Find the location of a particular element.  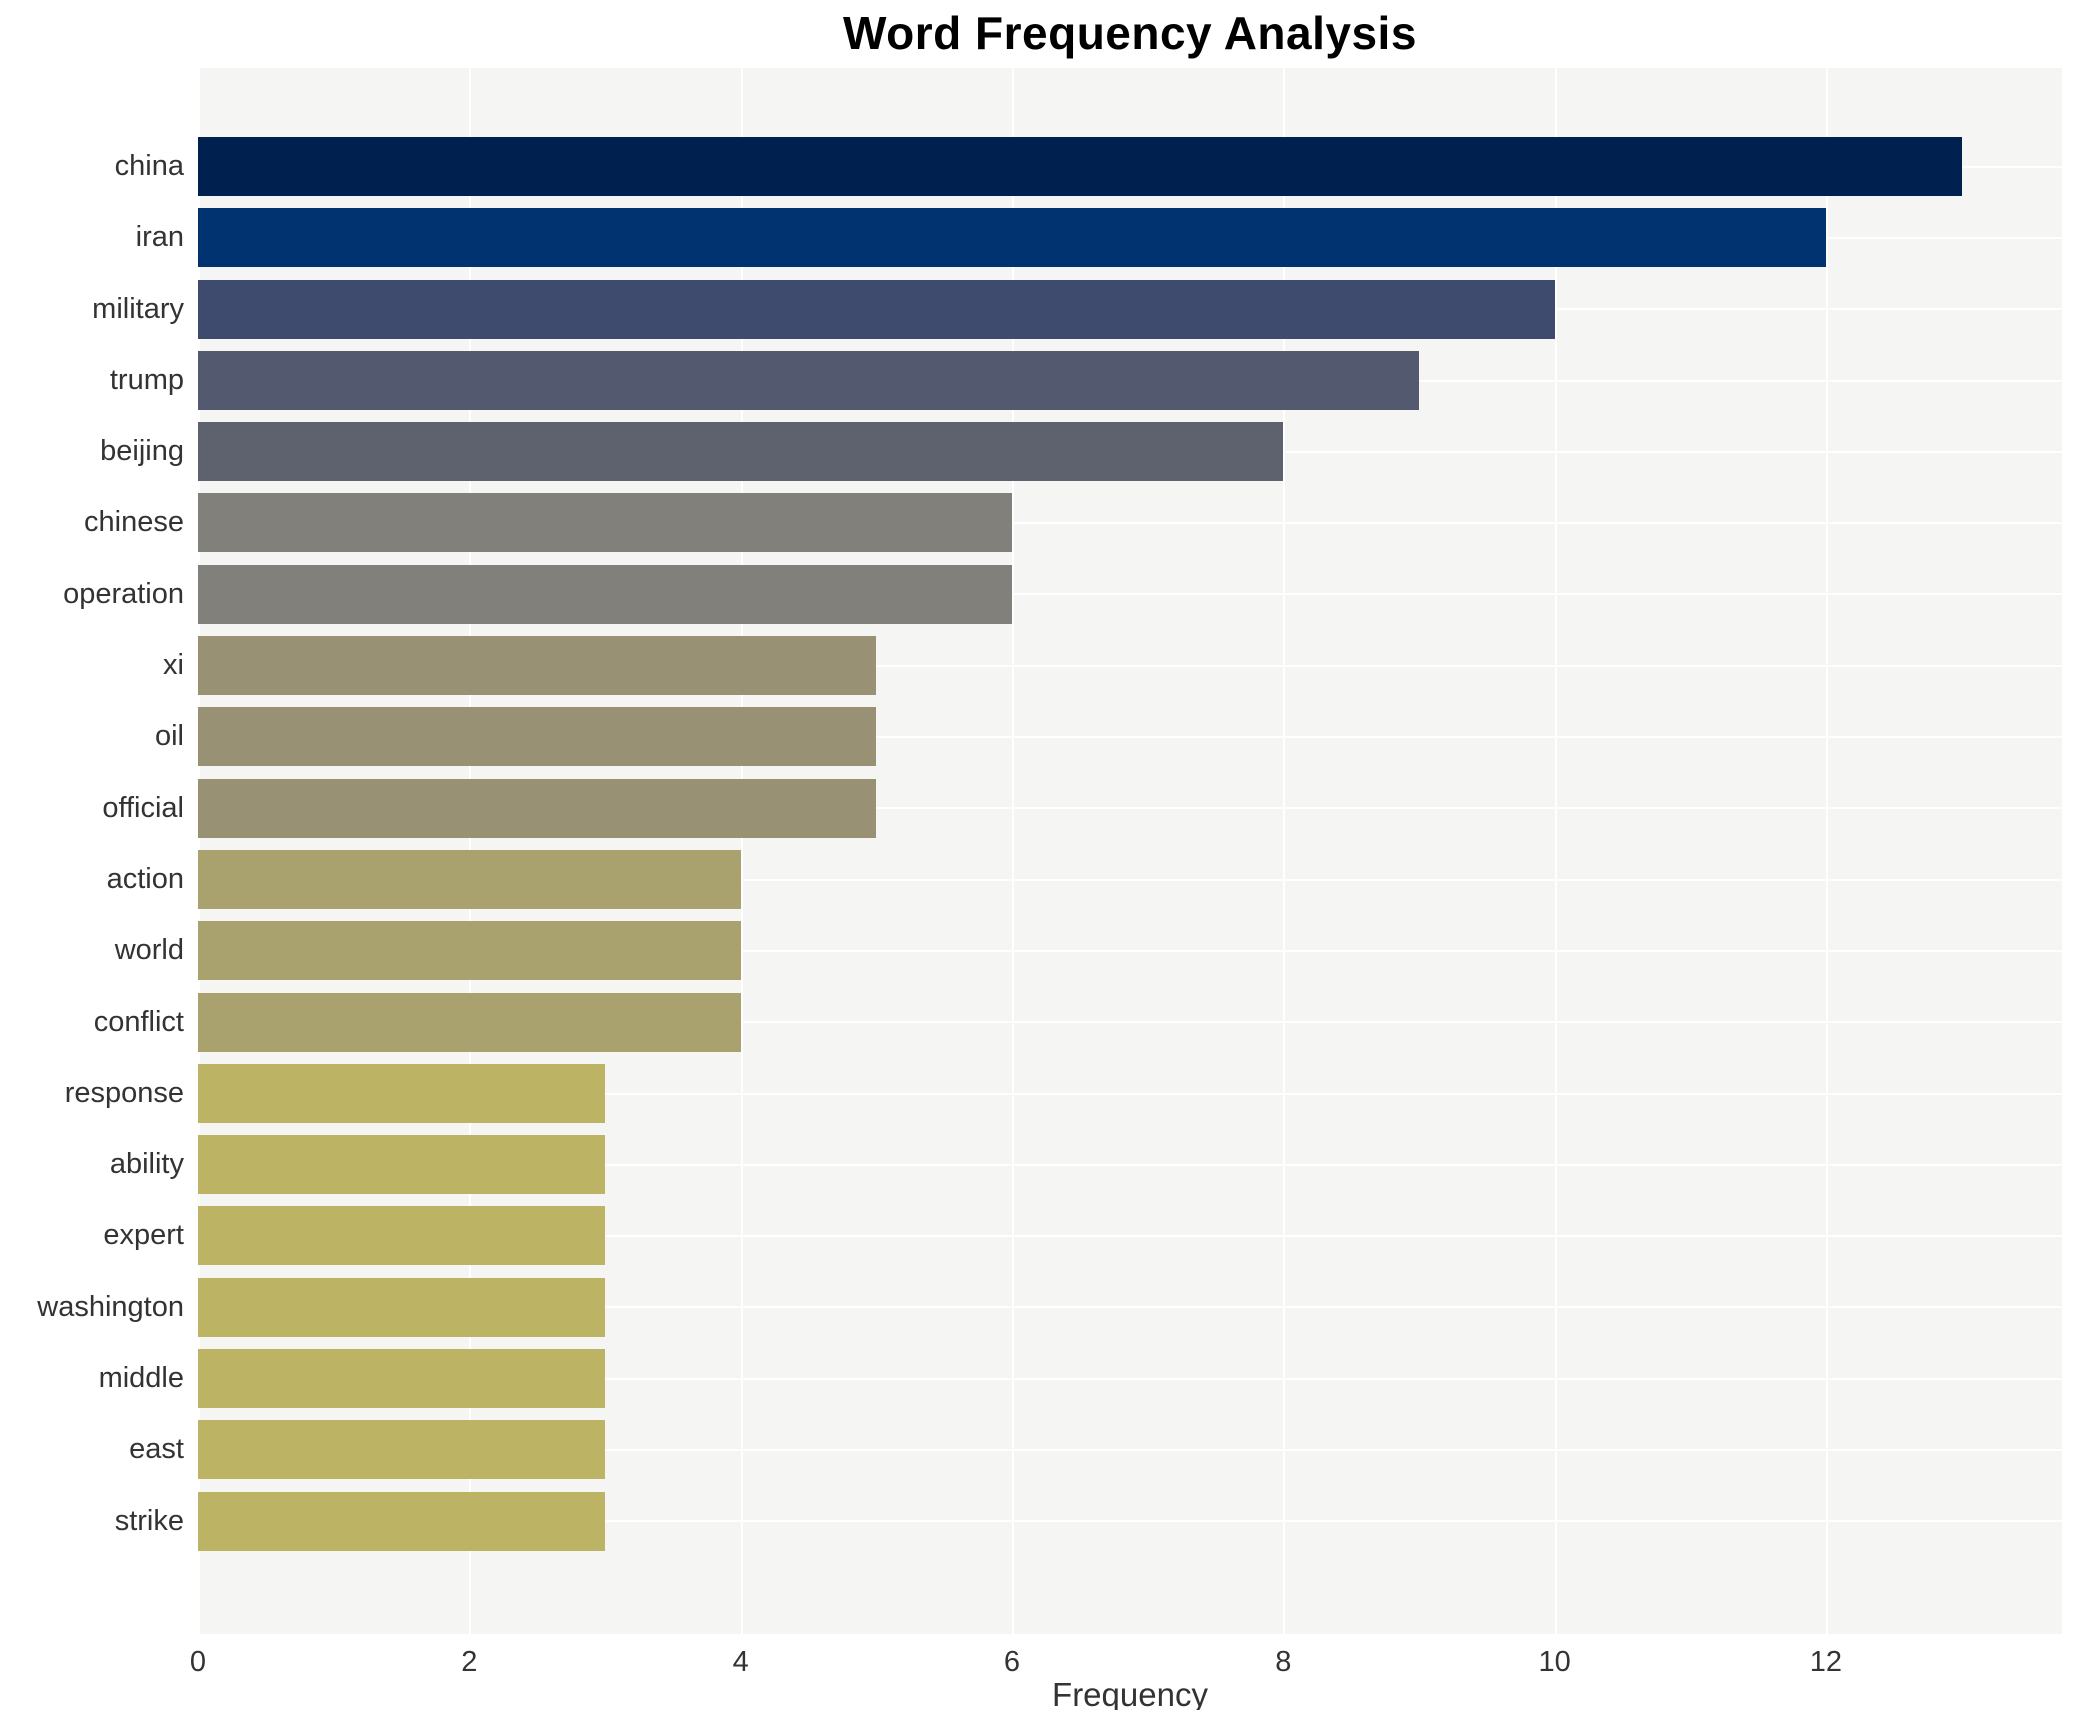

bar-row: iran is located at coordinates (1099, 237).